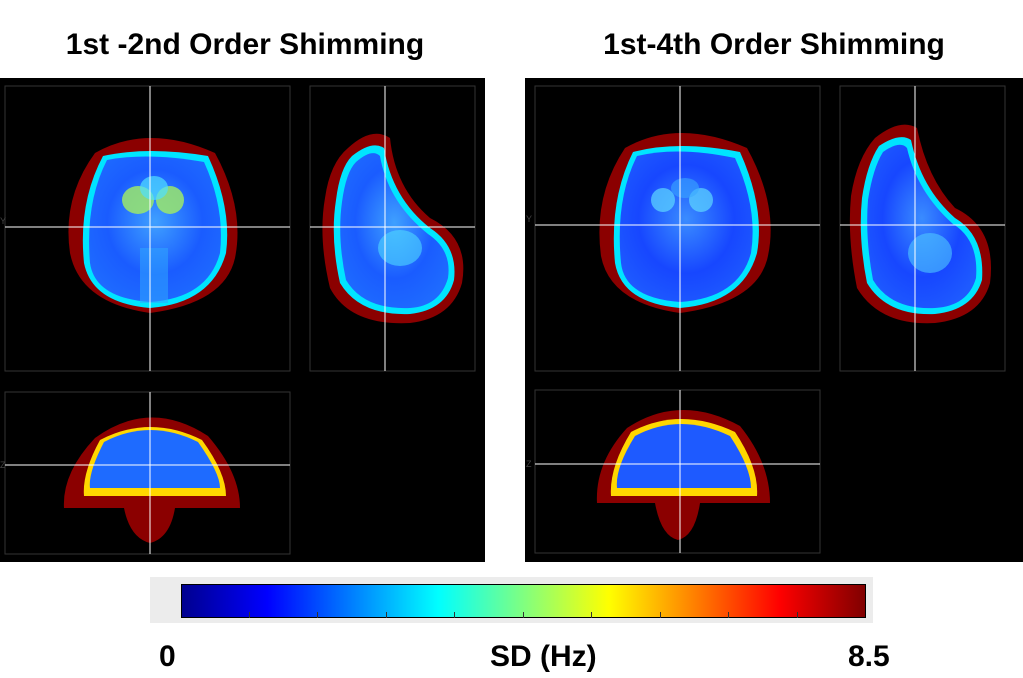 The image size is (1023, 678). Describe the element at coordinates (774, 44) in the screenshot. I see `right-panel-title: 1st-4th Order Shimming` at that location.